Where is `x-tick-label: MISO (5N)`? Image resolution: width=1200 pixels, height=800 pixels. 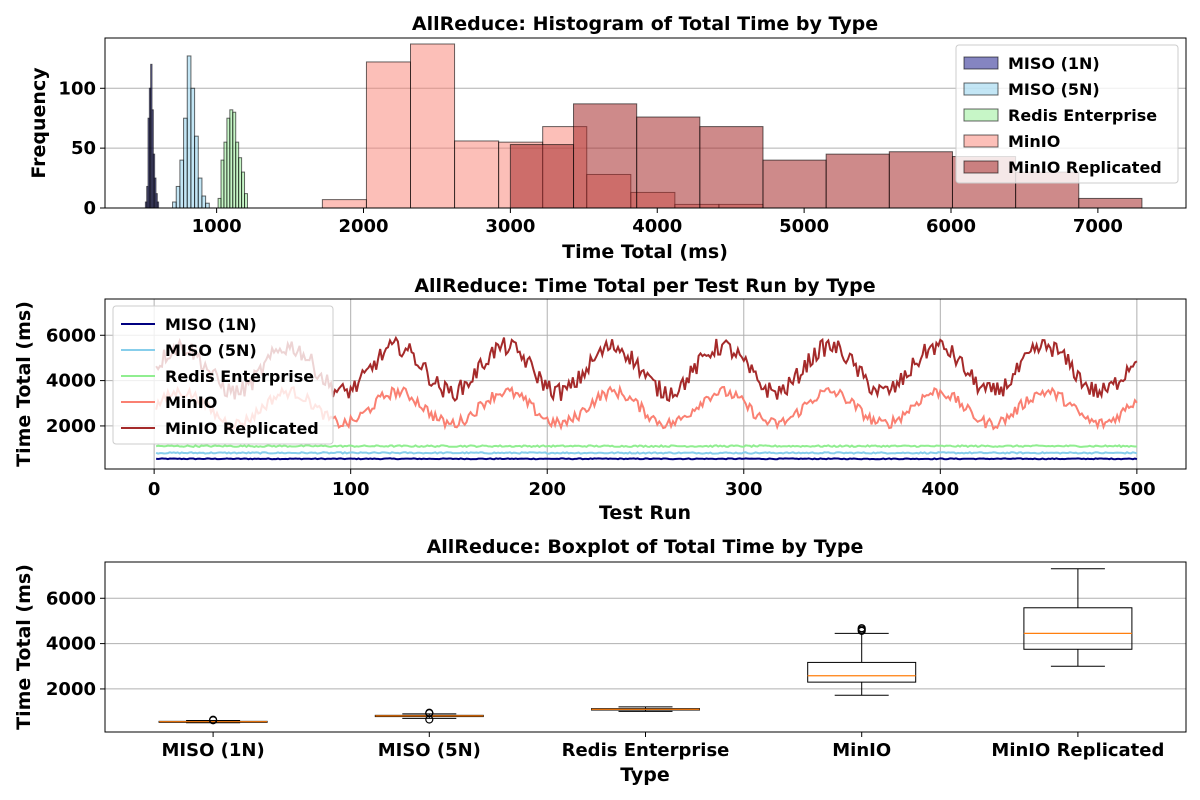 x-tick-label: MISO (5N) is located at coordinates (429, 750).